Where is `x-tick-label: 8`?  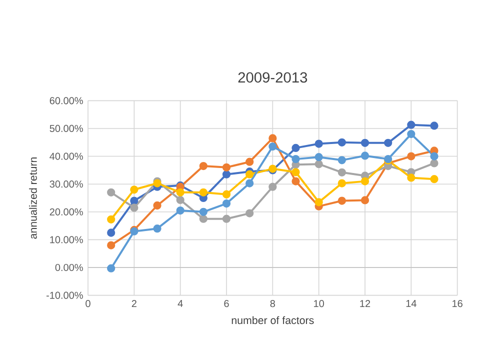
x-tick-label: 8 is located at coordinates (273, 304).